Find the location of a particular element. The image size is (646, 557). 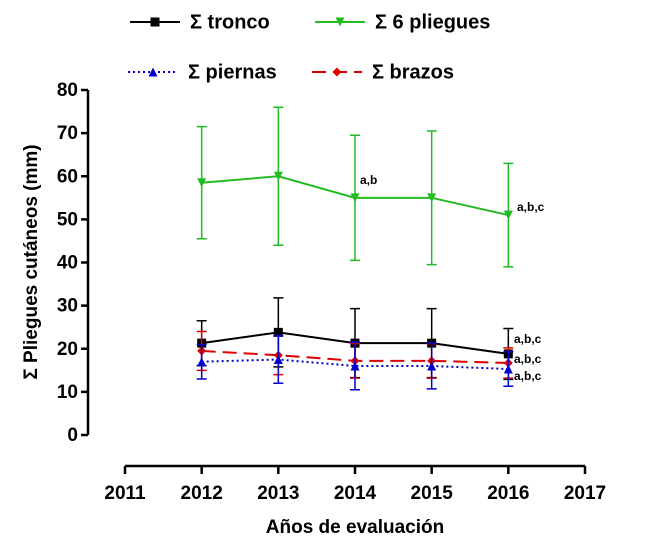

x-tick-label: 2013 is located at coordinates (278, 493).